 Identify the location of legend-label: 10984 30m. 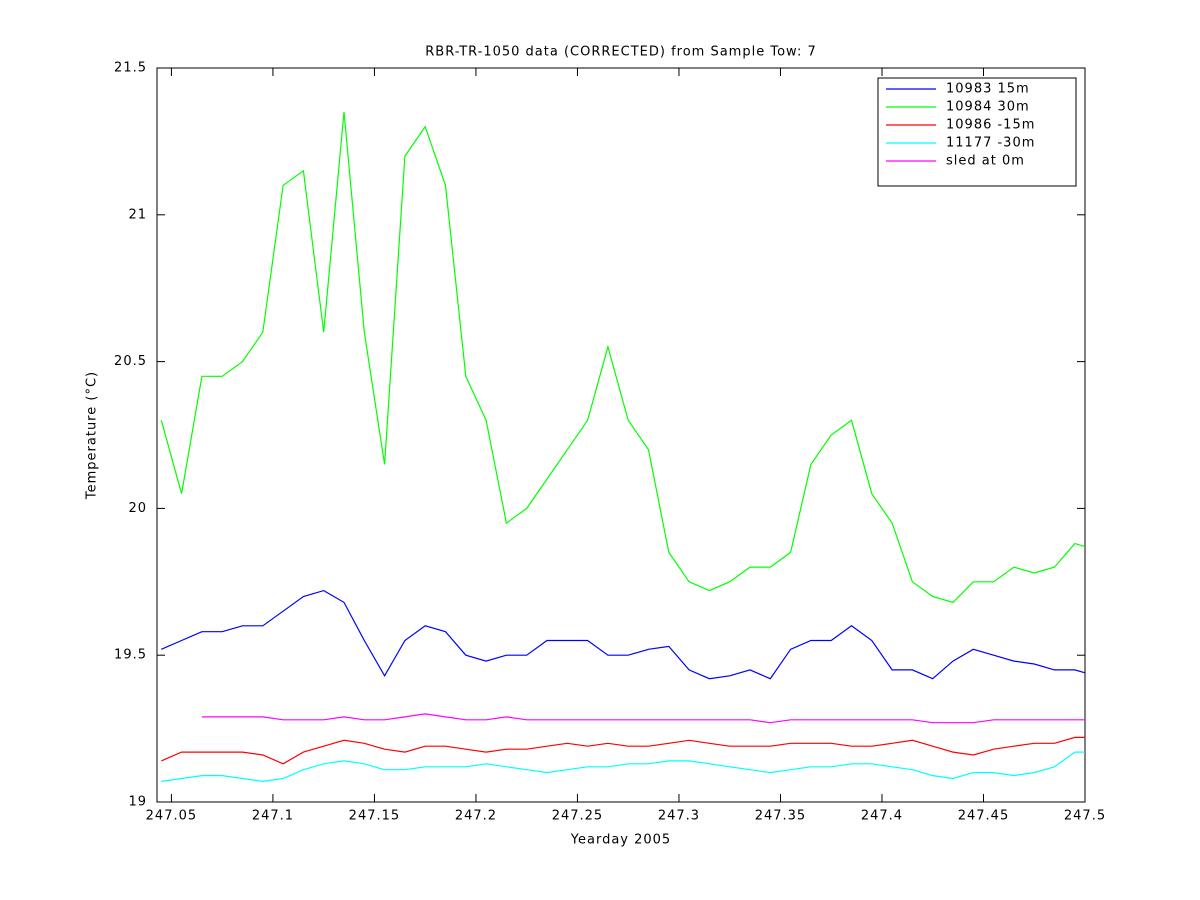
(988, 107).